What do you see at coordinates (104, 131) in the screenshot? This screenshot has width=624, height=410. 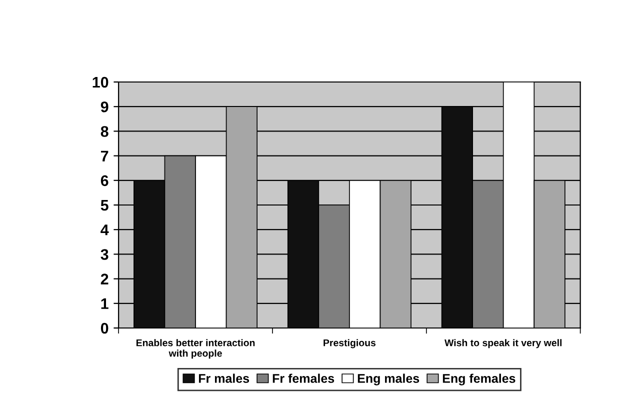 I see `y-tick-label: 8` at bounding box center [104, 131].